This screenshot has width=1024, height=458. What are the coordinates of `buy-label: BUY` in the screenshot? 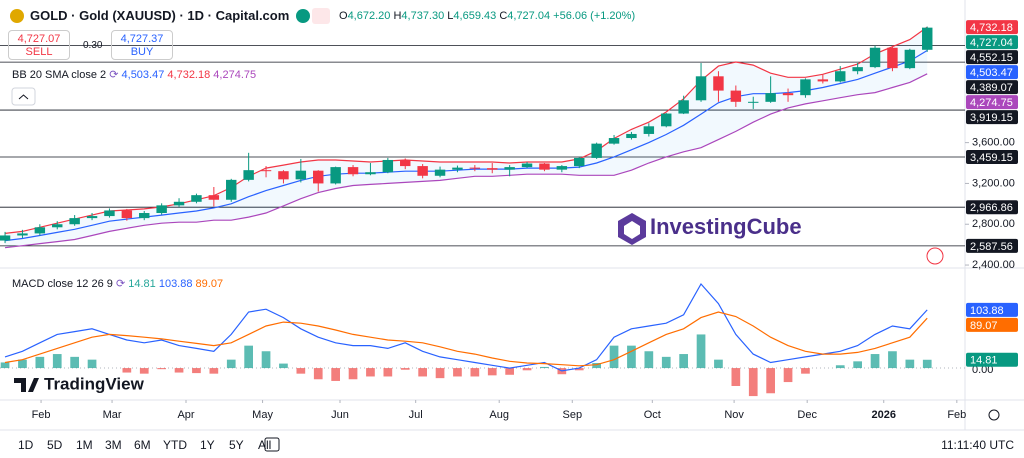 It's located at (142, 52).